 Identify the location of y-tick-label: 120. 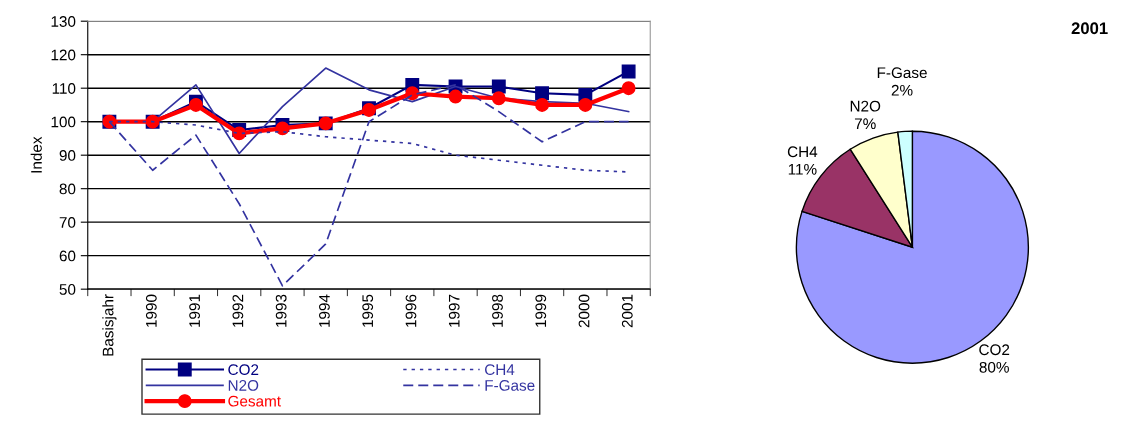
(63, 55).